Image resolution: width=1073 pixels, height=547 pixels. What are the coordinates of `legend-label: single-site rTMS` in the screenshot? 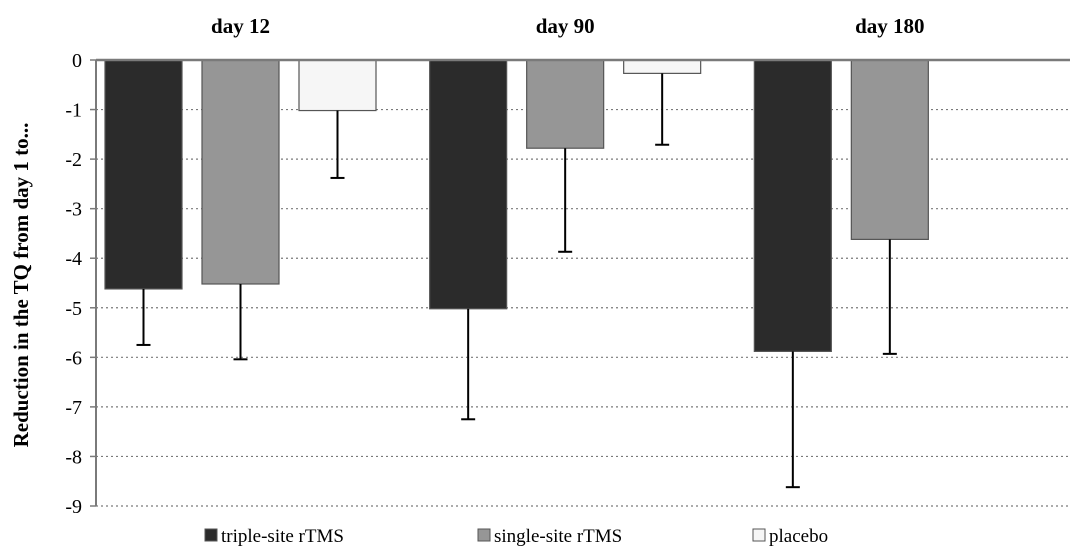 It's located at (558, 536).